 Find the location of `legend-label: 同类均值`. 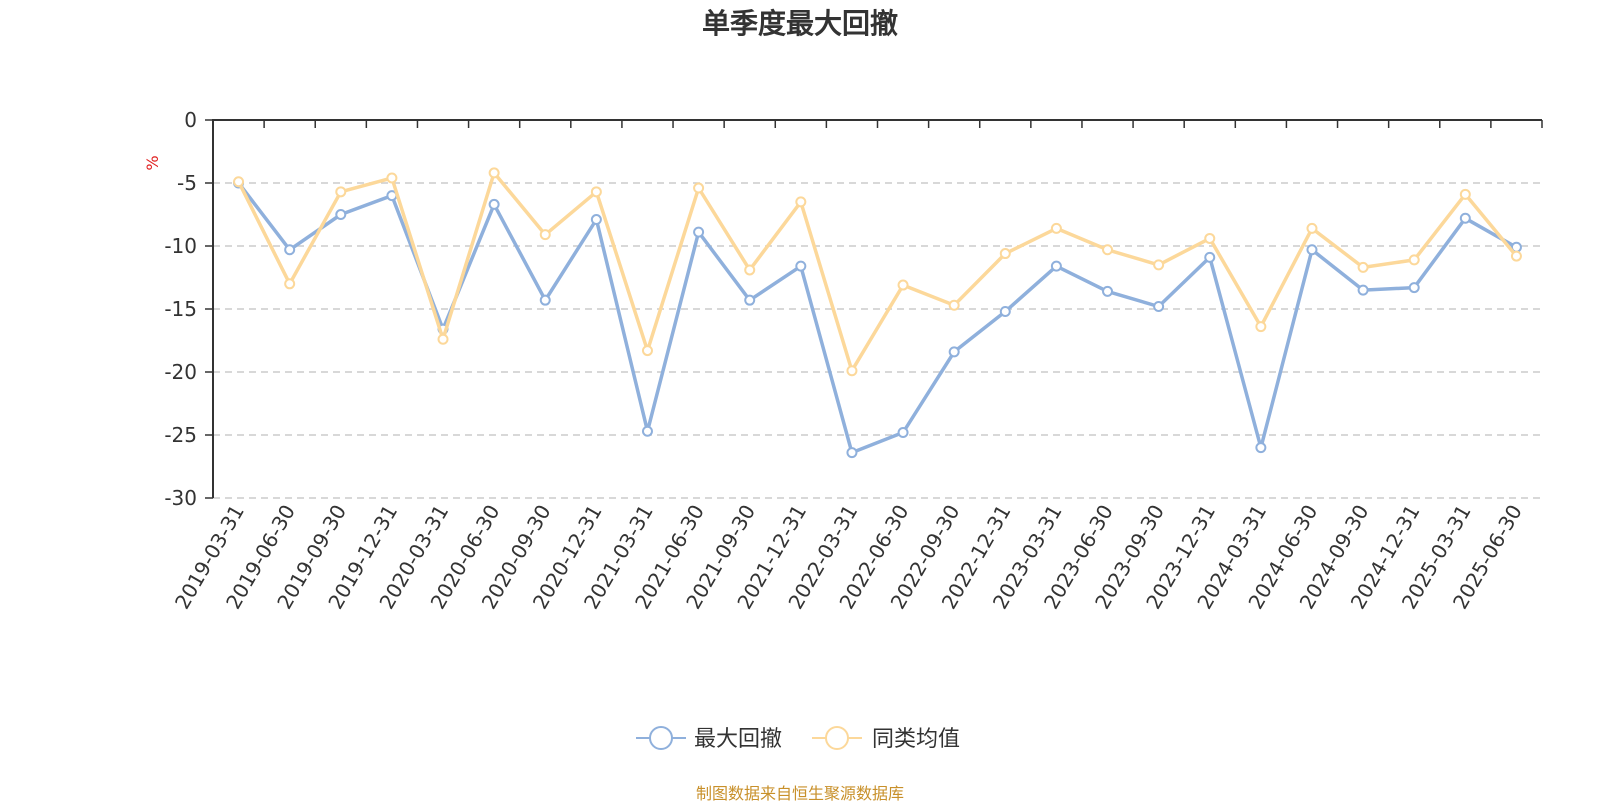

legend-label: 同类均值 is located at coordinates (916, 739).